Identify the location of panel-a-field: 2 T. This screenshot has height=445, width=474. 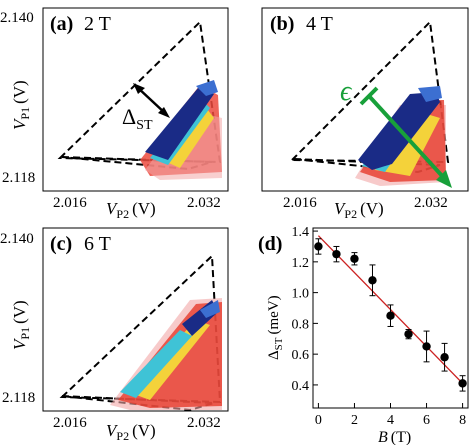
(97, 24).